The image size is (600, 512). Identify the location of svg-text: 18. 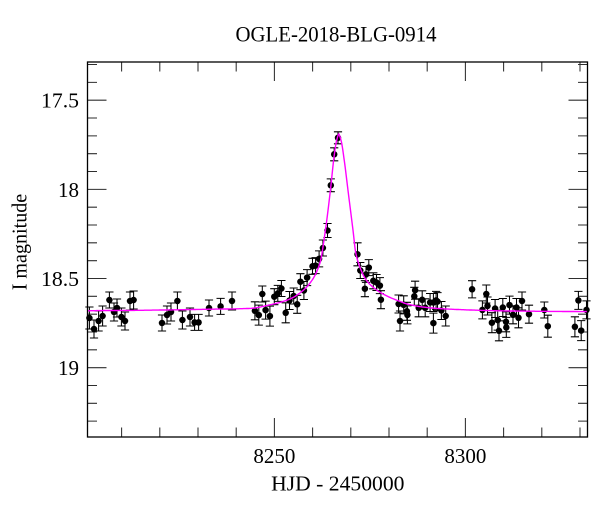
(68, 190).